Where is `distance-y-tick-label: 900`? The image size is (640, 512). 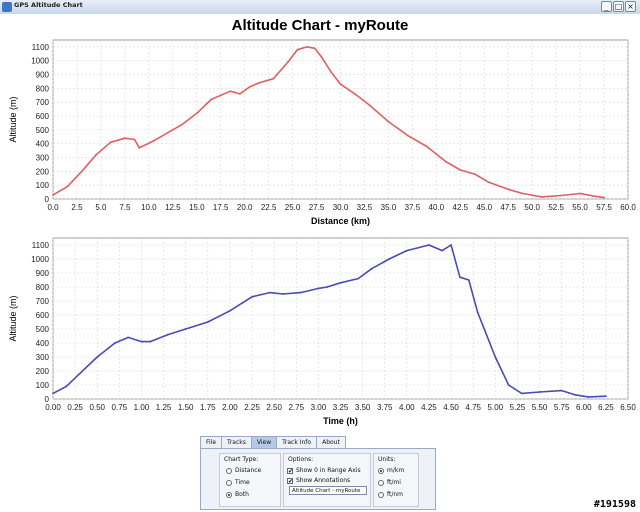 distance-y-tick-label: 900 is located at coordinates (43, 75).